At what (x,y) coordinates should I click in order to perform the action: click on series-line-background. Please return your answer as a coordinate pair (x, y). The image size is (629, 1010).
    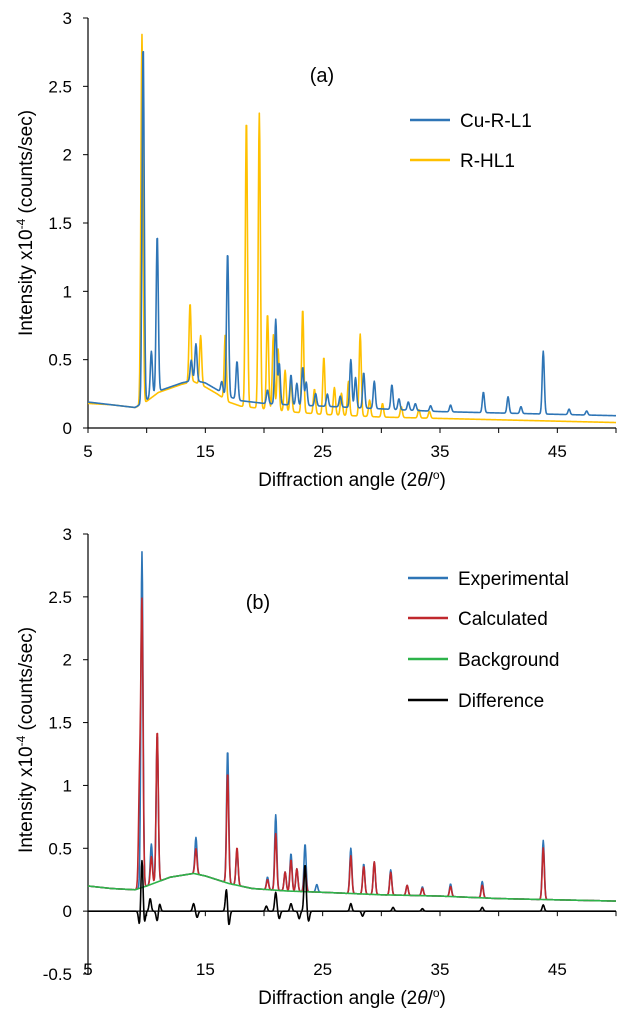
    Looking at the image, I should click on (352, 887).